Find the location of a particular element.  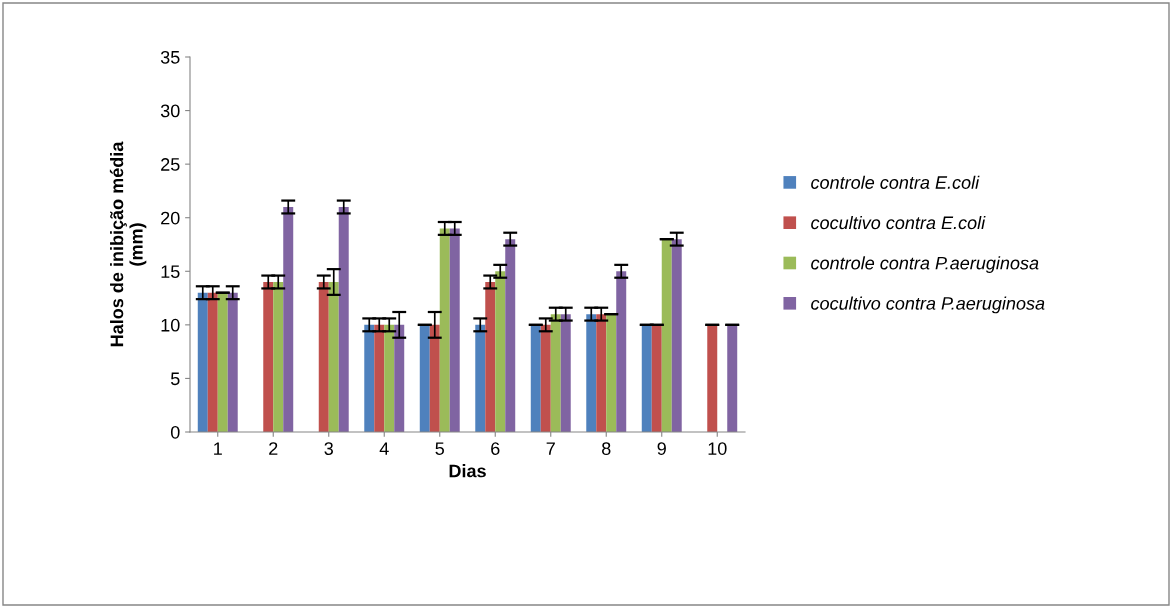

y-tick-label: 25 is located at coordinates (170, 164).